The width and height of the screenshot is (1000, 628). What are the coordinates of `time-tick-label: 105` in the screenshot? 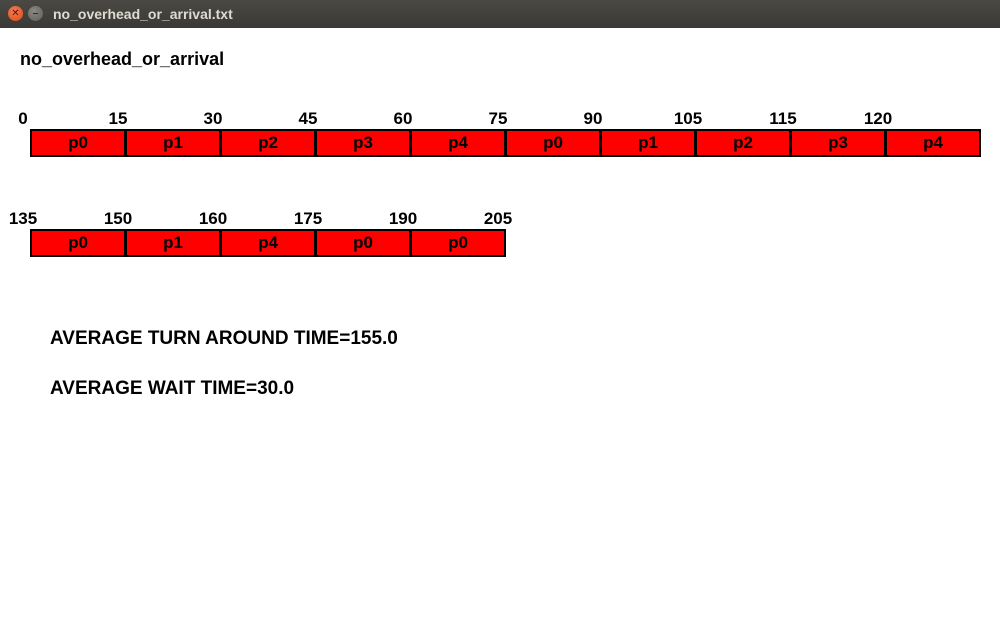 It's located at (688, 118).